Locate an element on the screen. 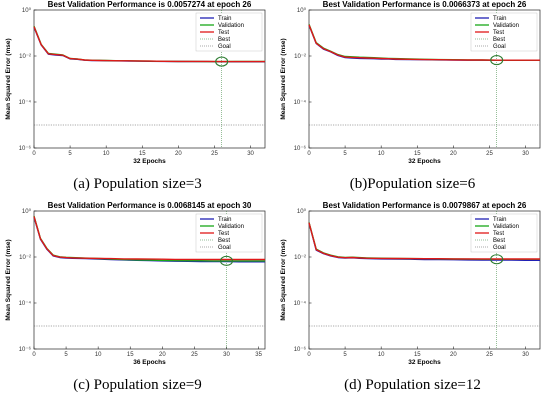 Image resolution: width=550 pixels, height=402 pixels. caption-b: (b)Population size=6 is located at coordinates (412, 184).